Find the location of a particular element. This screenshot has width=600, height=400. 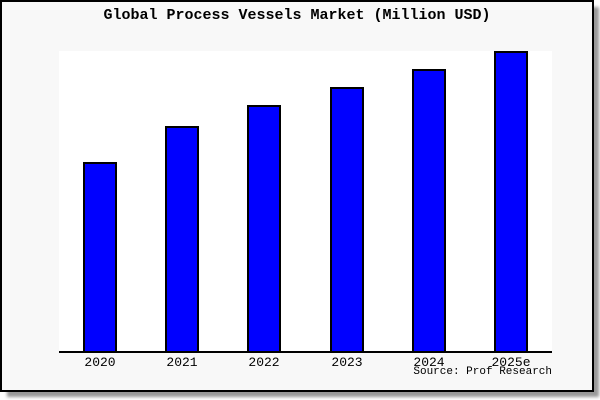

x-tick-label-2022: 2022 is located at coordinates (264, 362).